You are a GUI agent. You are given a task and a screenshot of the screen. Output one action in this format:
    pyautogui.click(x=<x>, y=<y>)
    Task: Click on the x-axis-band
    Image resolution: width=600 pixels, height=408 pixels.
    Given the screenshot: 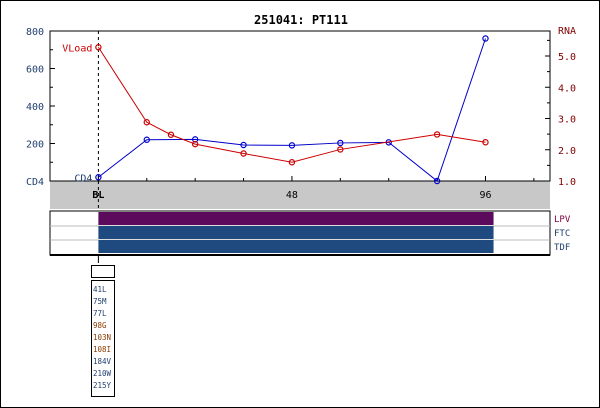 What is the action you would take?
    pyautogui.click(x=300, y=195)
    